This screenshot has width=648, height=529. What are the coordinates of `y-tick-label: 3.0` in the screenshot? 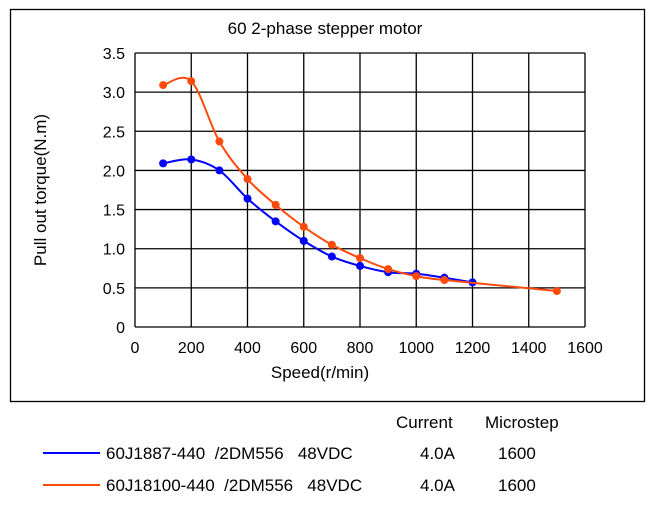 It's located at (114, 93).